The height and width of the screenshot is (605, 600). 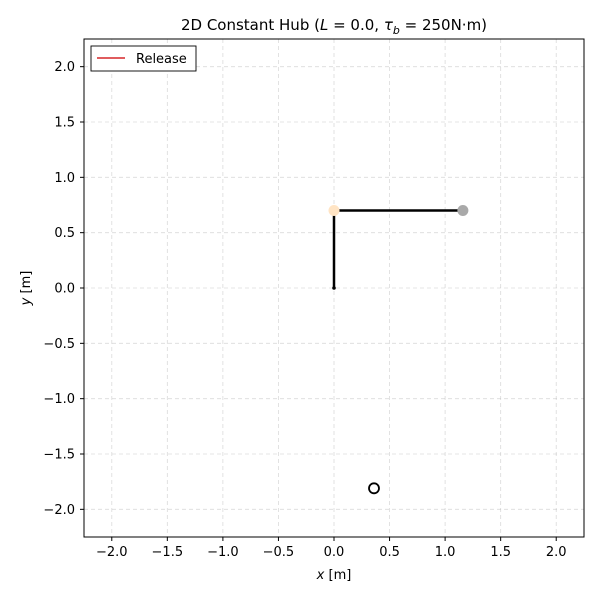 I want to click on x-axis-label: x [m], so click(x=334, y=575).